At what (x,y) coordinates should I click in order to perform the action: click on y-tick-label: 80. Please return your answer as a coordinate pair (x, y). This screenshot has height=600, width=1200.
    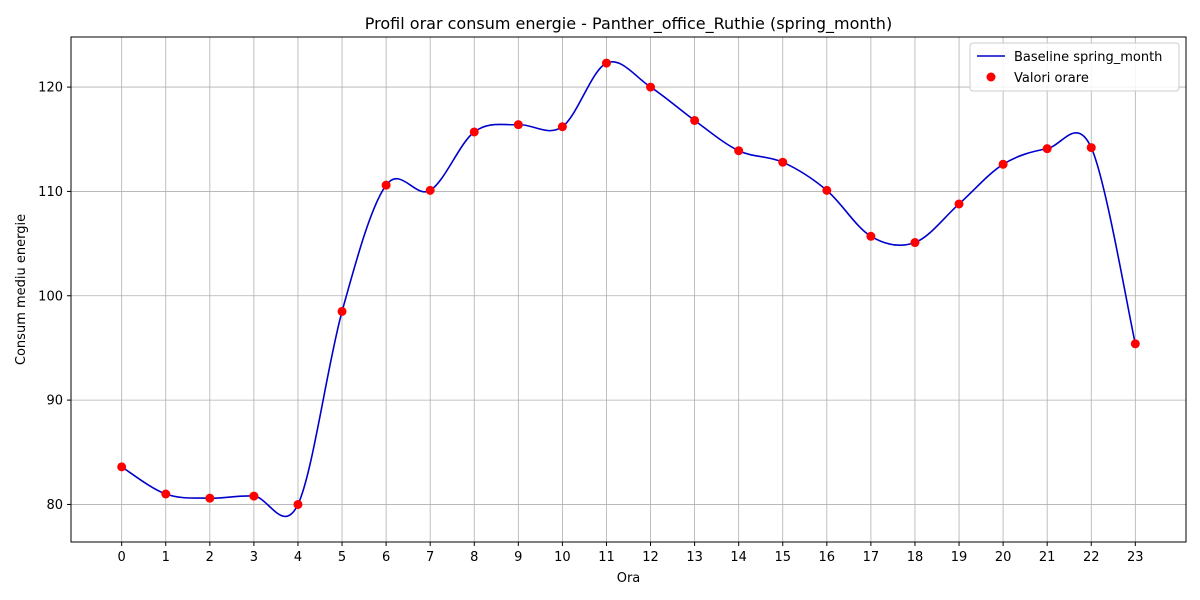
    Looking at the image, I should click on (54, 505).